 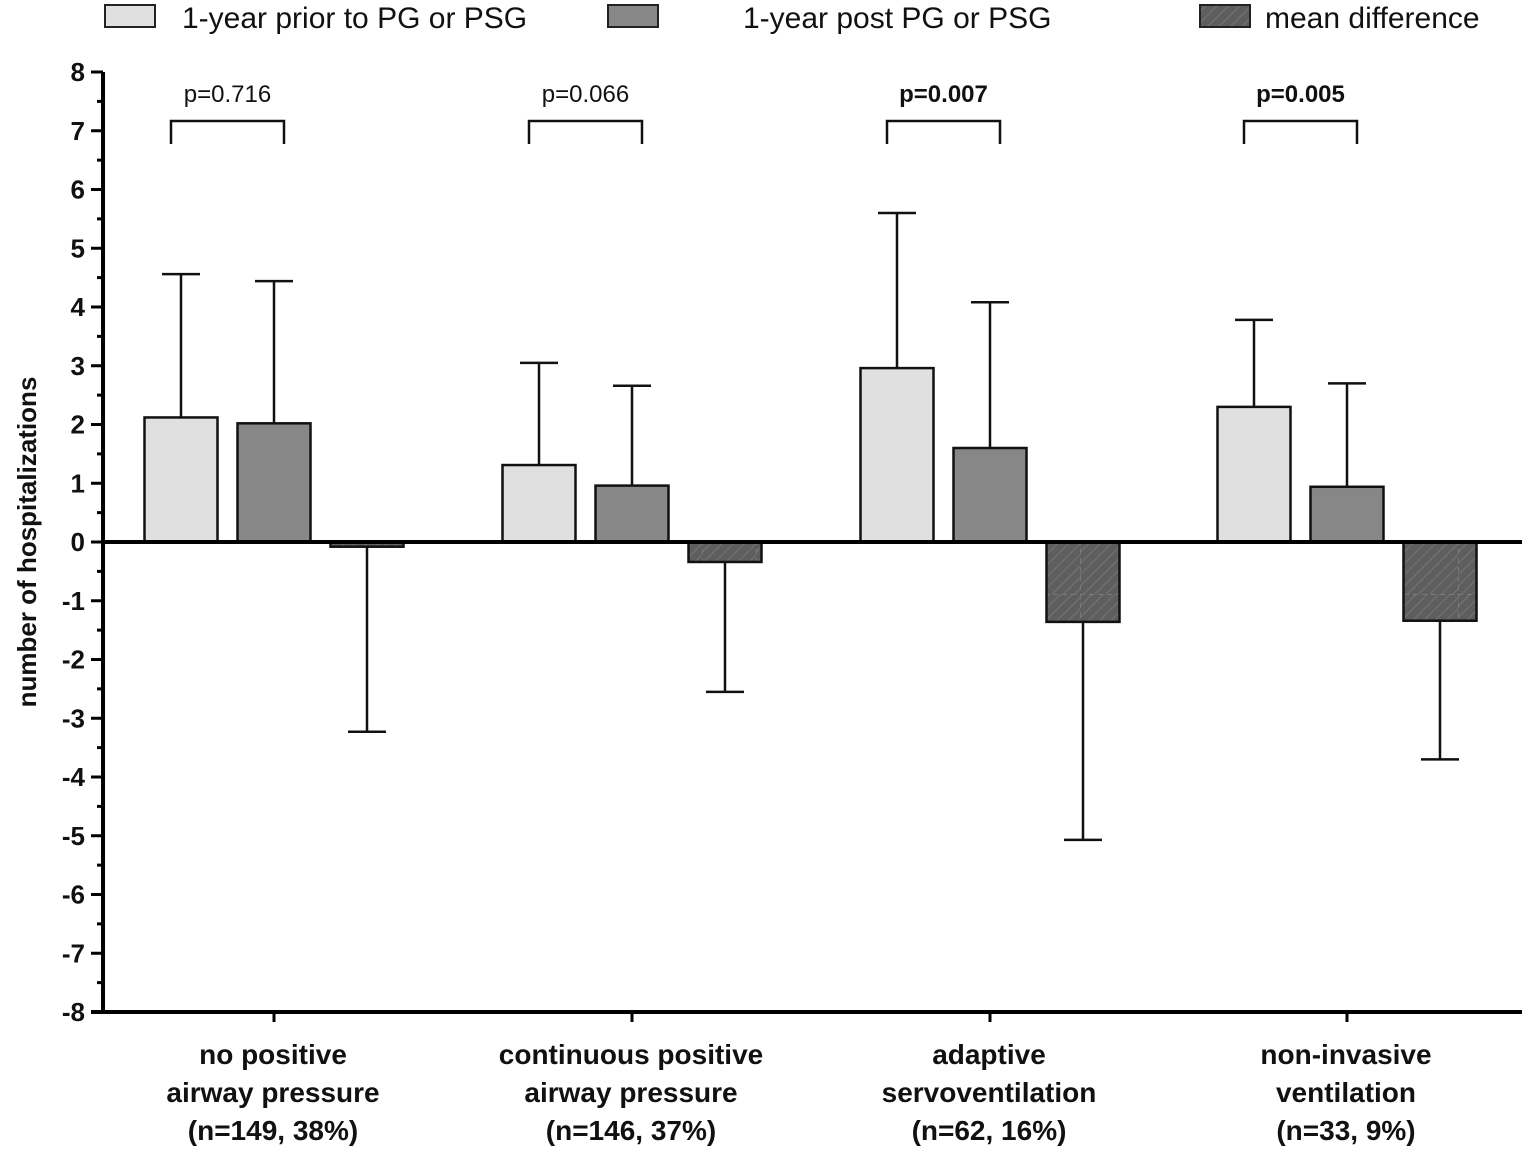 I want to click on y-tick-label: 4, so click(x=78, y=307).